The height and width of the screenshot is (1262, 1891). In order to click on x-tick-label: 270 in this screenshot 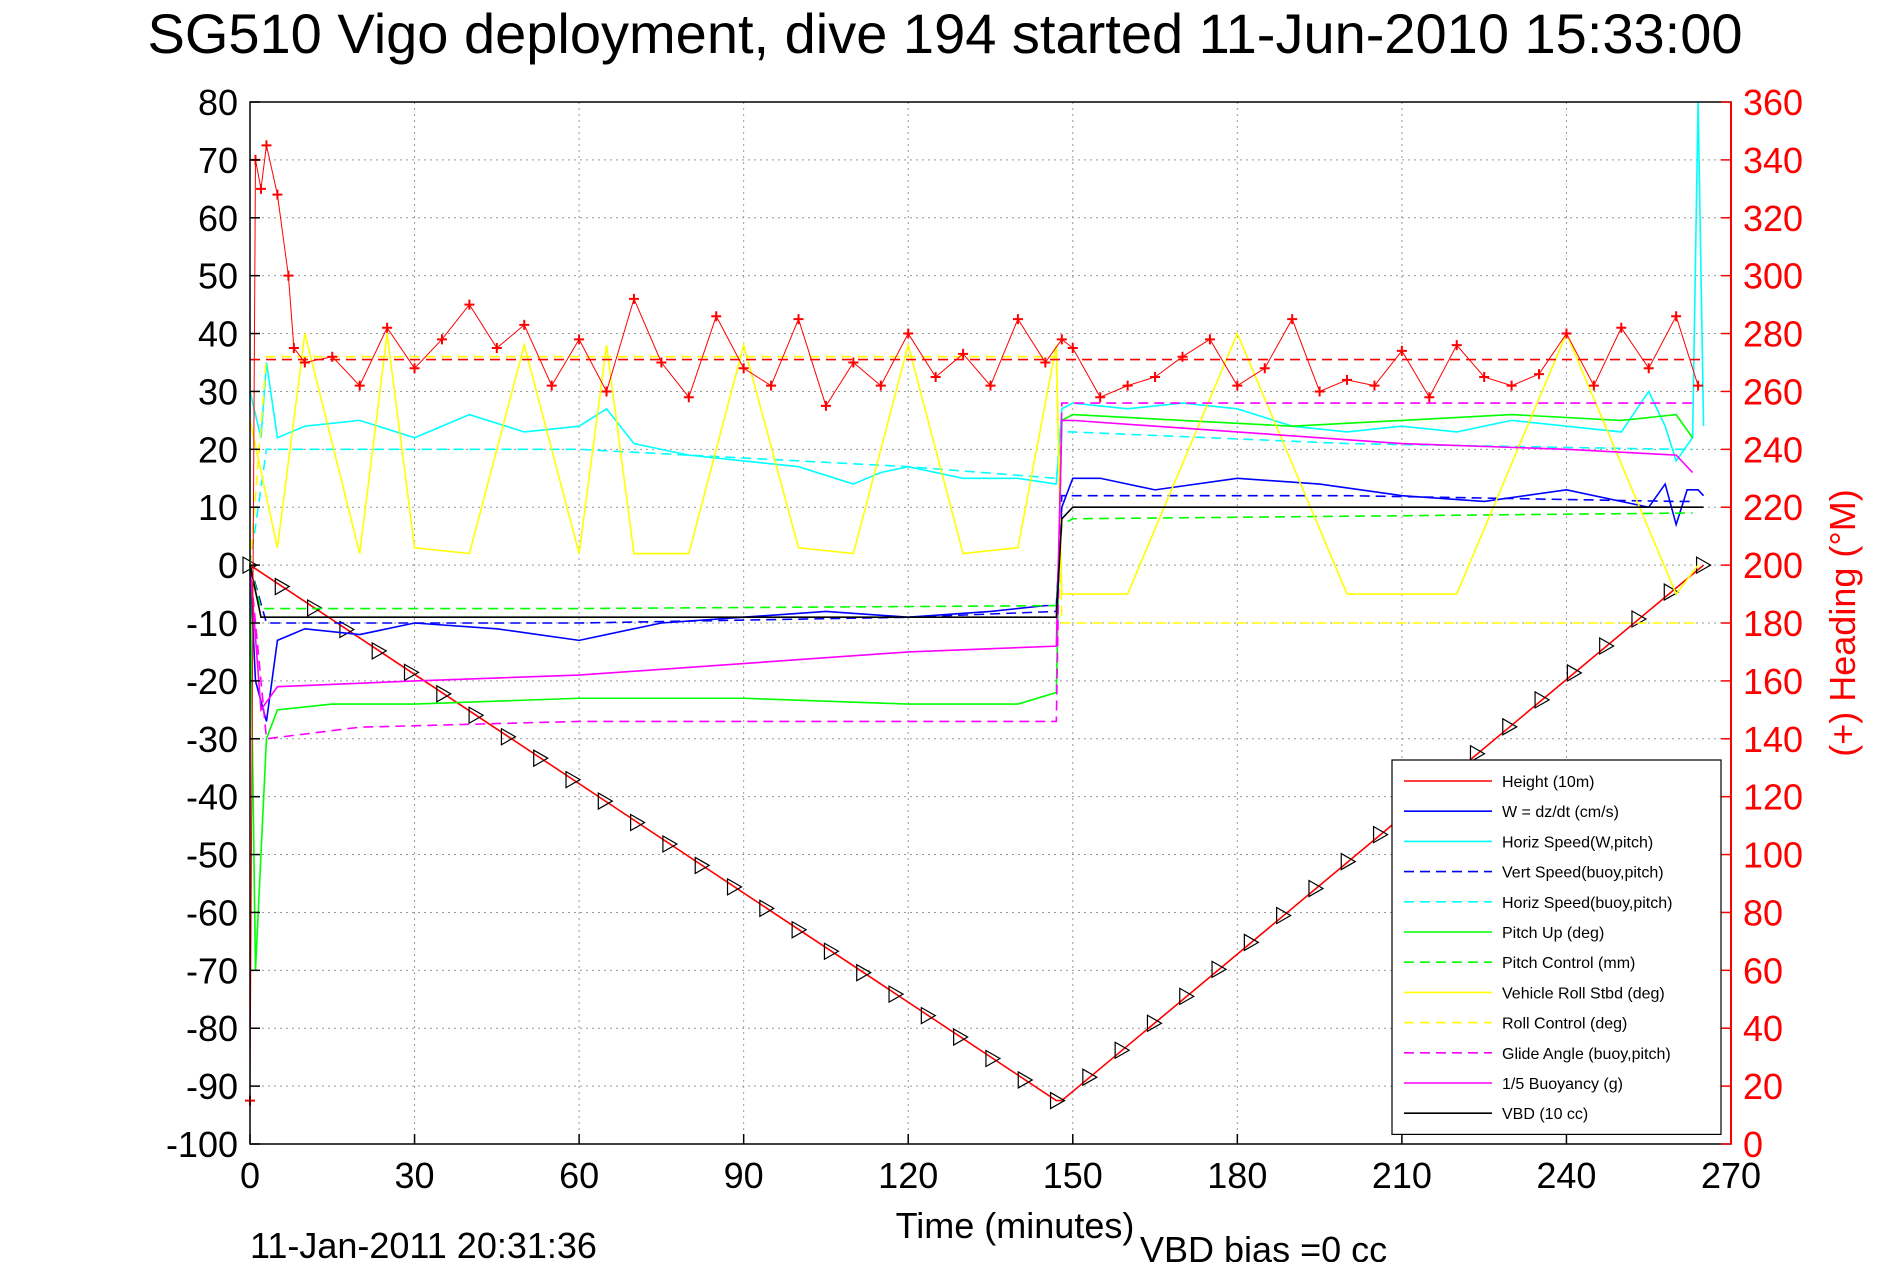, I will do `click(1731, 1175)`.